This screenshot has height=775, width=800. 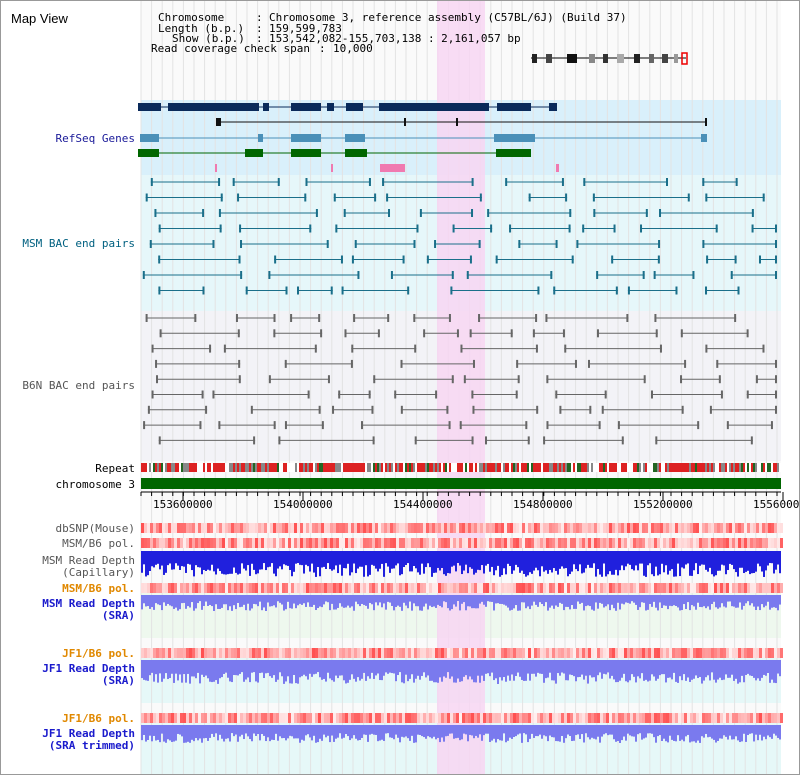 I want to click on track-label-msm-depth-capillary: MSM Read Depth, so click(x=88, y=560).